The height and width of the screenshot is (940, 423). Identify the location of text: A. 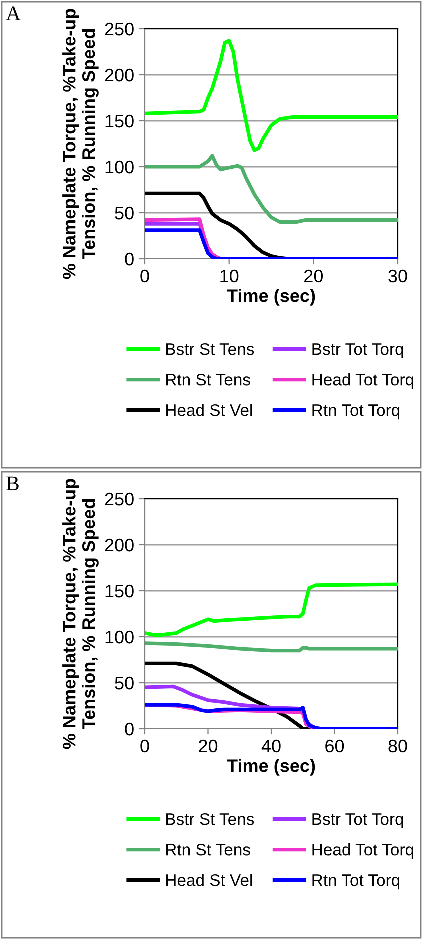
(13, 13).